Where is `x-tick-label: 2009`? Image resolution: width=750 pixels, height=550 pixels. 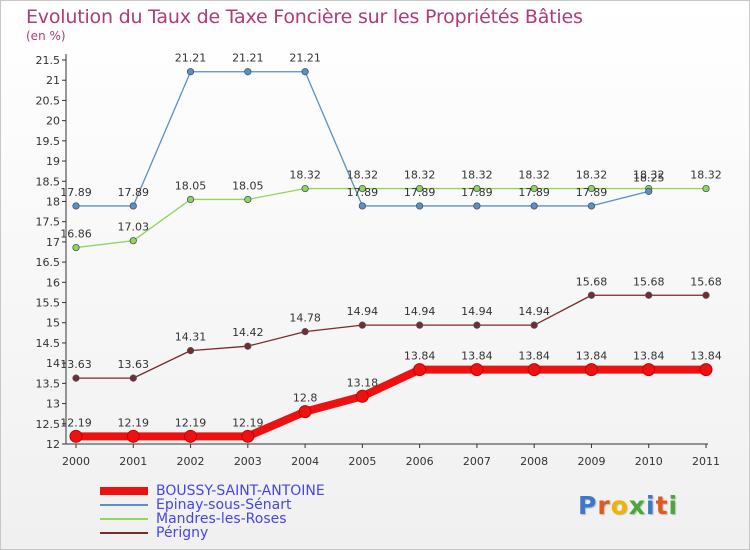 x-tick-label: 2009 is located at coordinates (591, 461).